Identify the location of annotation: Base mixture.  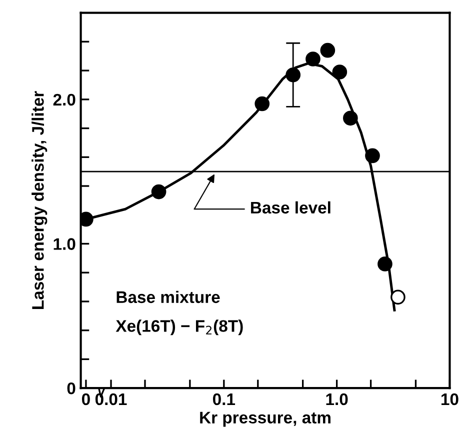
(168, 297).